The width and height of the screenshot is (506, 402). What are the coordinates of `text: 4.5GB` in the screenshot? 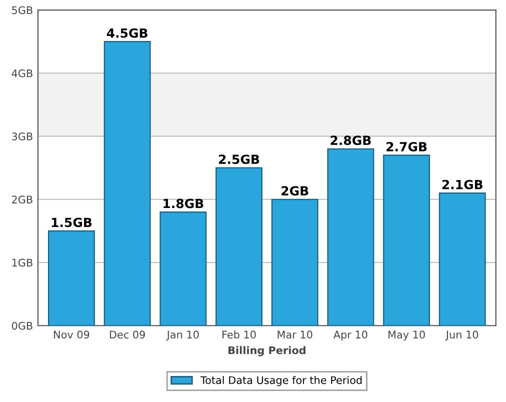 It's located at (127, 33).